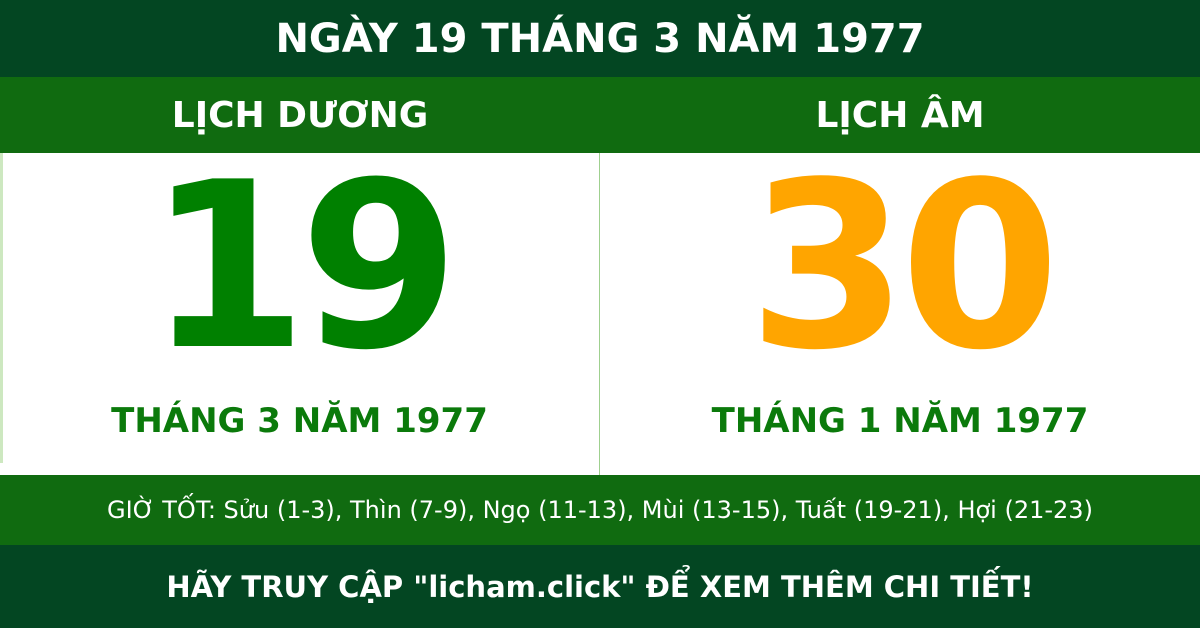 This screenshot has height=628, width=1200. I want to click on solar-month-year: THÁNG 3 NĂM 1977, so click(299, 421).